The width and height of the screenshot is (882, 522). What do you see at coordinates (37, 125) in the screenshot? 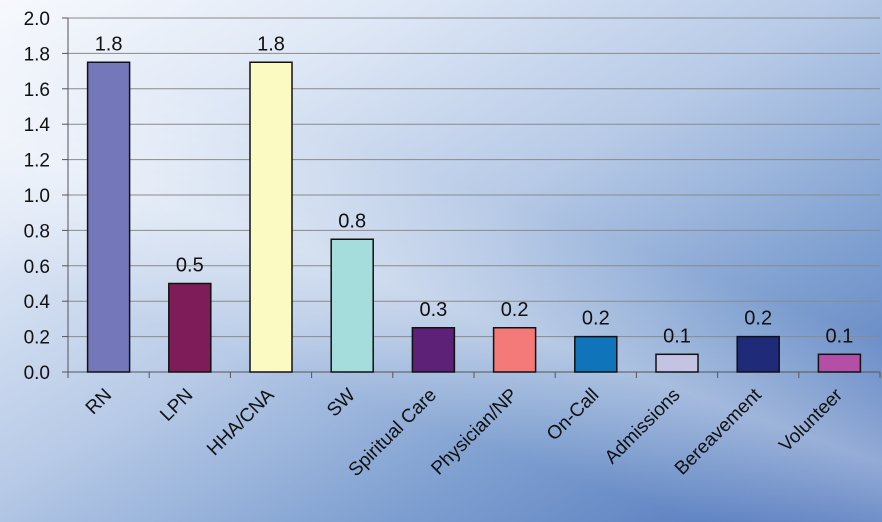
I see `y-tick-label: 1.4` at bounding box center [37, 125].